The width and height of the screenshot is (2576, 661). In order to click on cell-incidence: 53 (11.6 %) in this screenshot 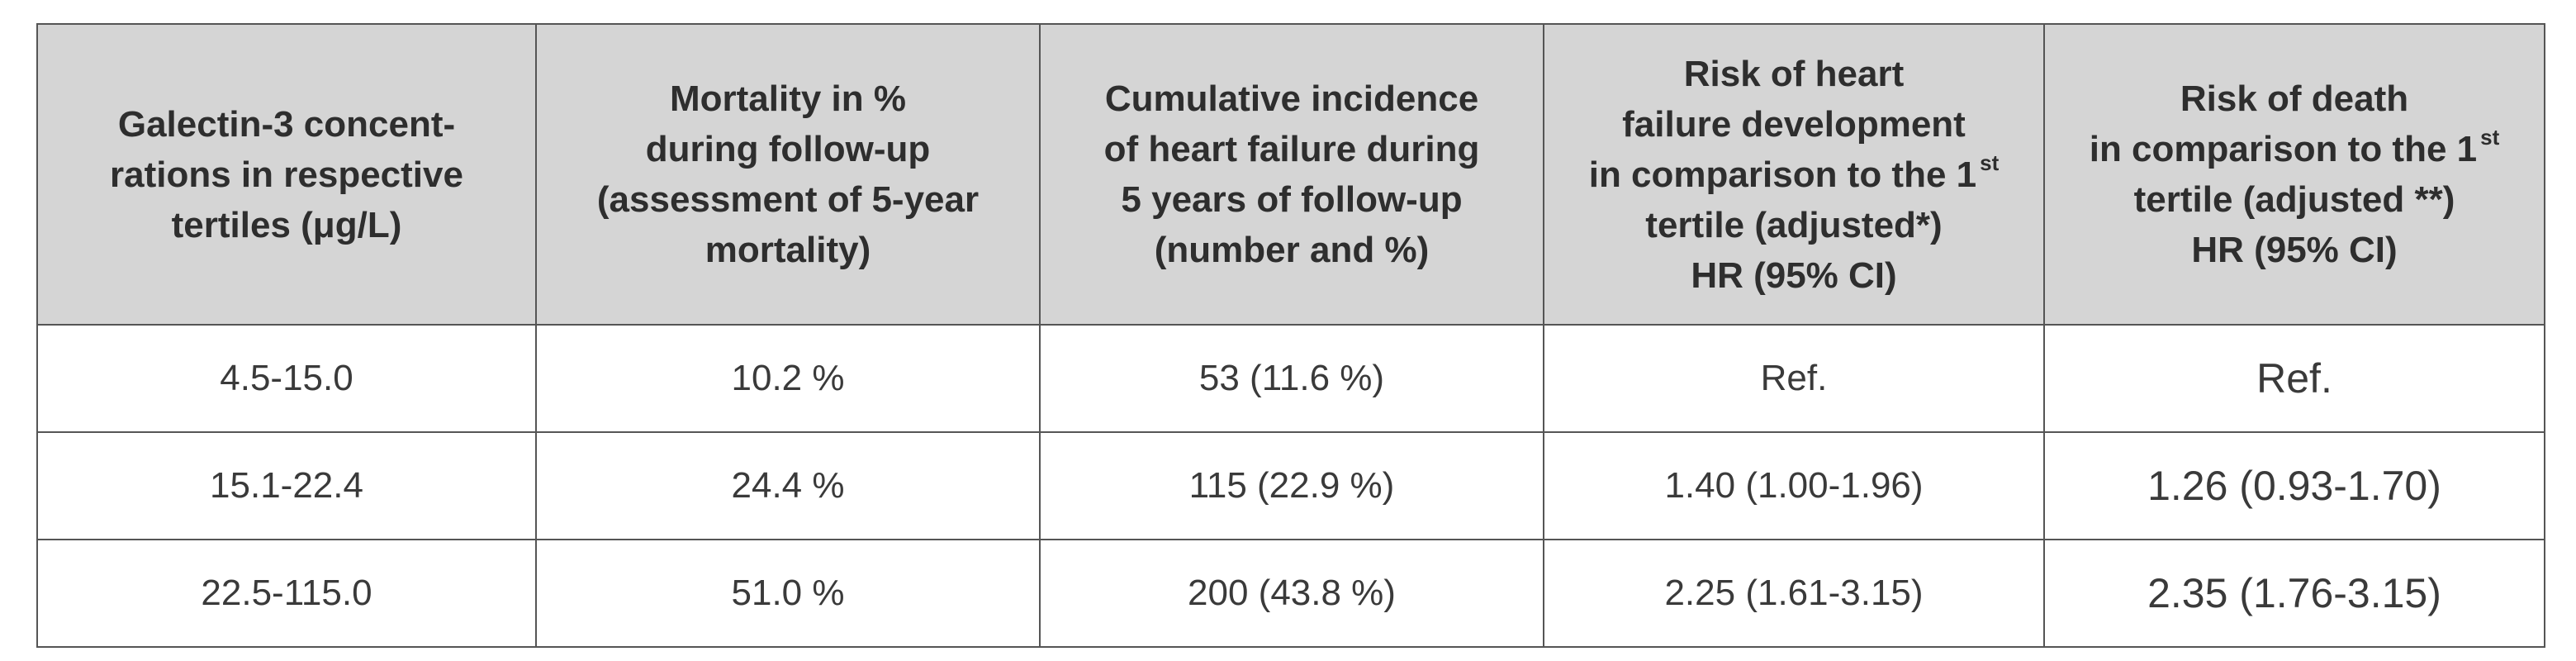, I will do `click(1291, 378)`.